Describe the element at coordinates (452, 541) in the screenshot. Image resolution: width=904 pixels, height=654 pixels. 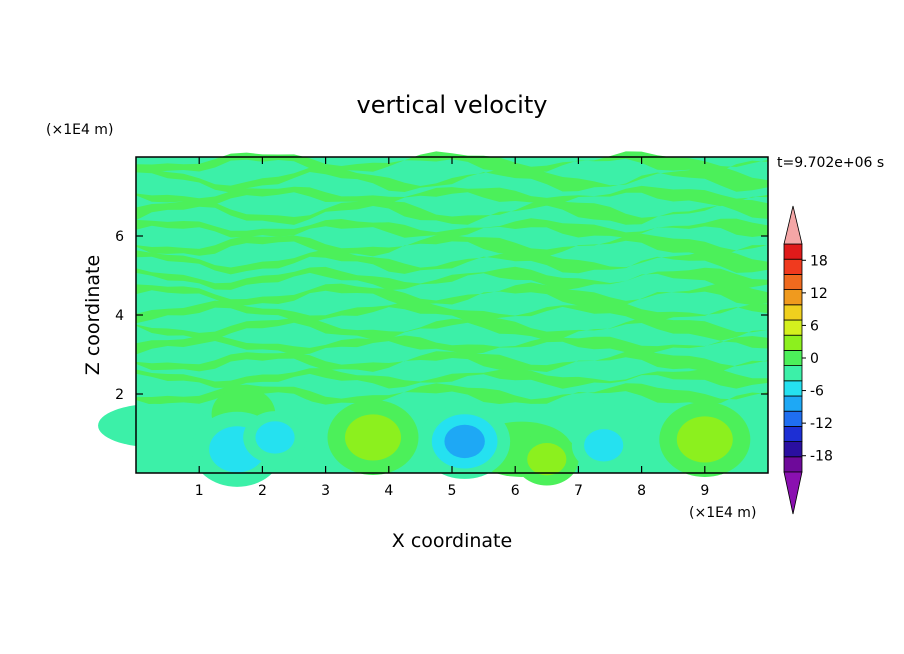
I see `x-axis-label: X coordinate` at that location.